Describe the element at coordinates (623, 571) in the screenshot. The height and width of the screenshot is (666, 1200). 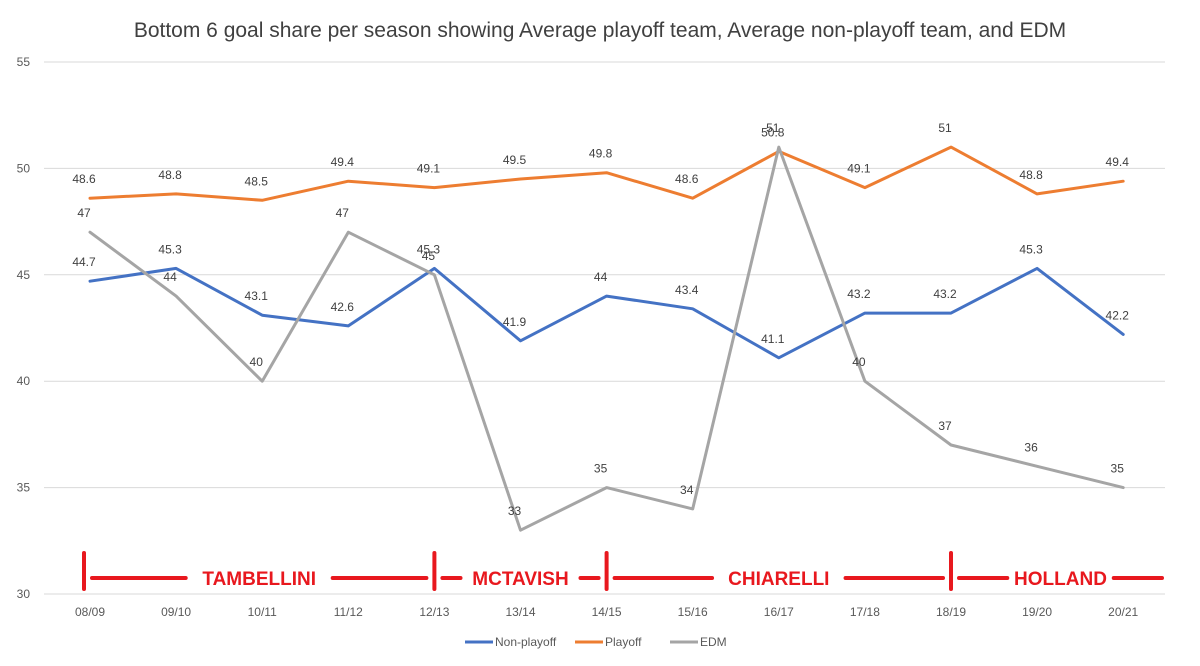
I see `era-annotations: TAMBELLINI MCTAVISH CHIARELLI HOLLAND` at that location.